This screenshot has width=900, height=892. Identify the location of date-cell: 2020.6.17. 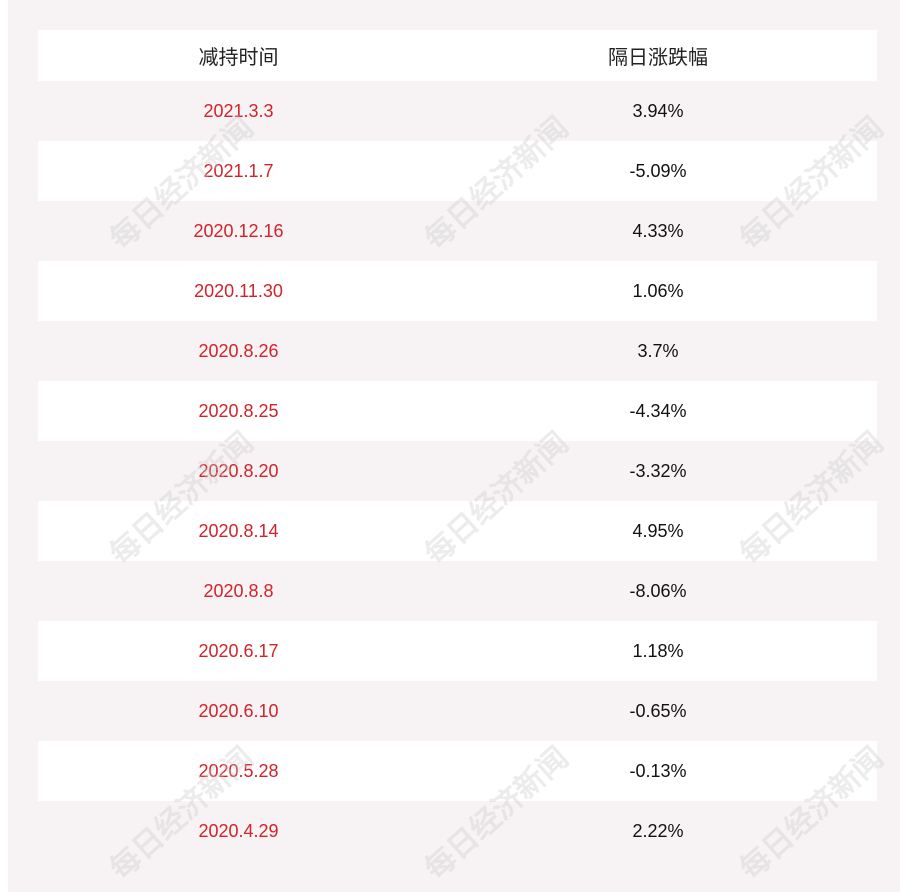
(238, 650).